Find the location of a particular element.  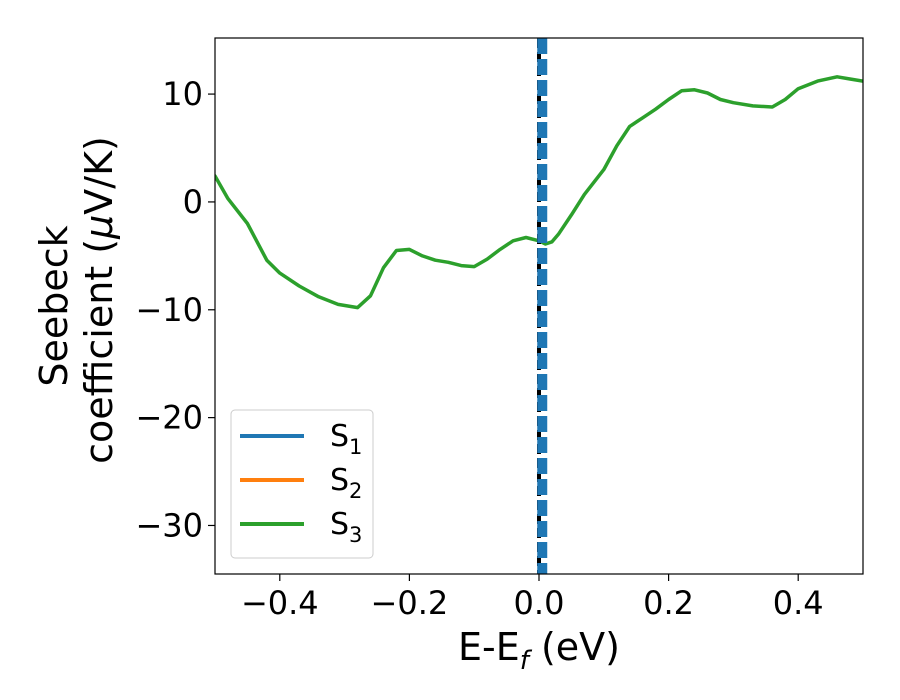

y-axis-label-line1: Seebeck is located at coordinates (54, 305).